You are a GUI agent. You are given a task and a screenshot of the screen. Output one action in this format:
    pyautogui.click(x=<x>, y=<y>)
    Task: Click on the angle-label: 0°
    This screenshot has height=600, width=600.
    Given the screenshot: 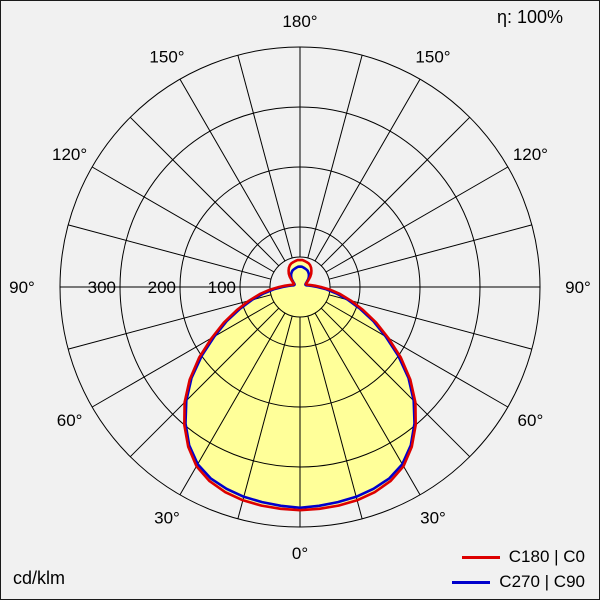 What is the action you would take?
    pyautogui.click(x=300, y=553)
    